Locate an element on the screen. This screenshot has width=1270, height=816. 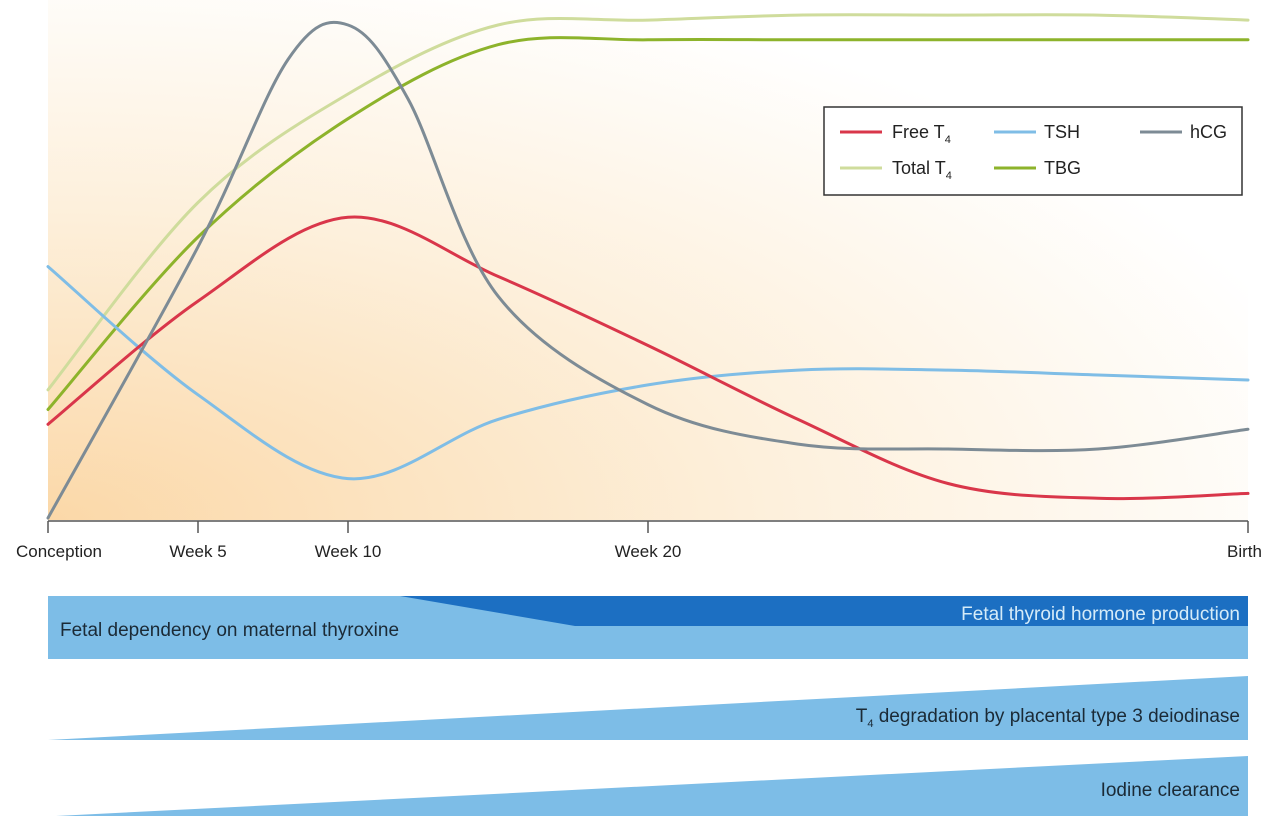
legend-box is located at coordinates (1033, 151).